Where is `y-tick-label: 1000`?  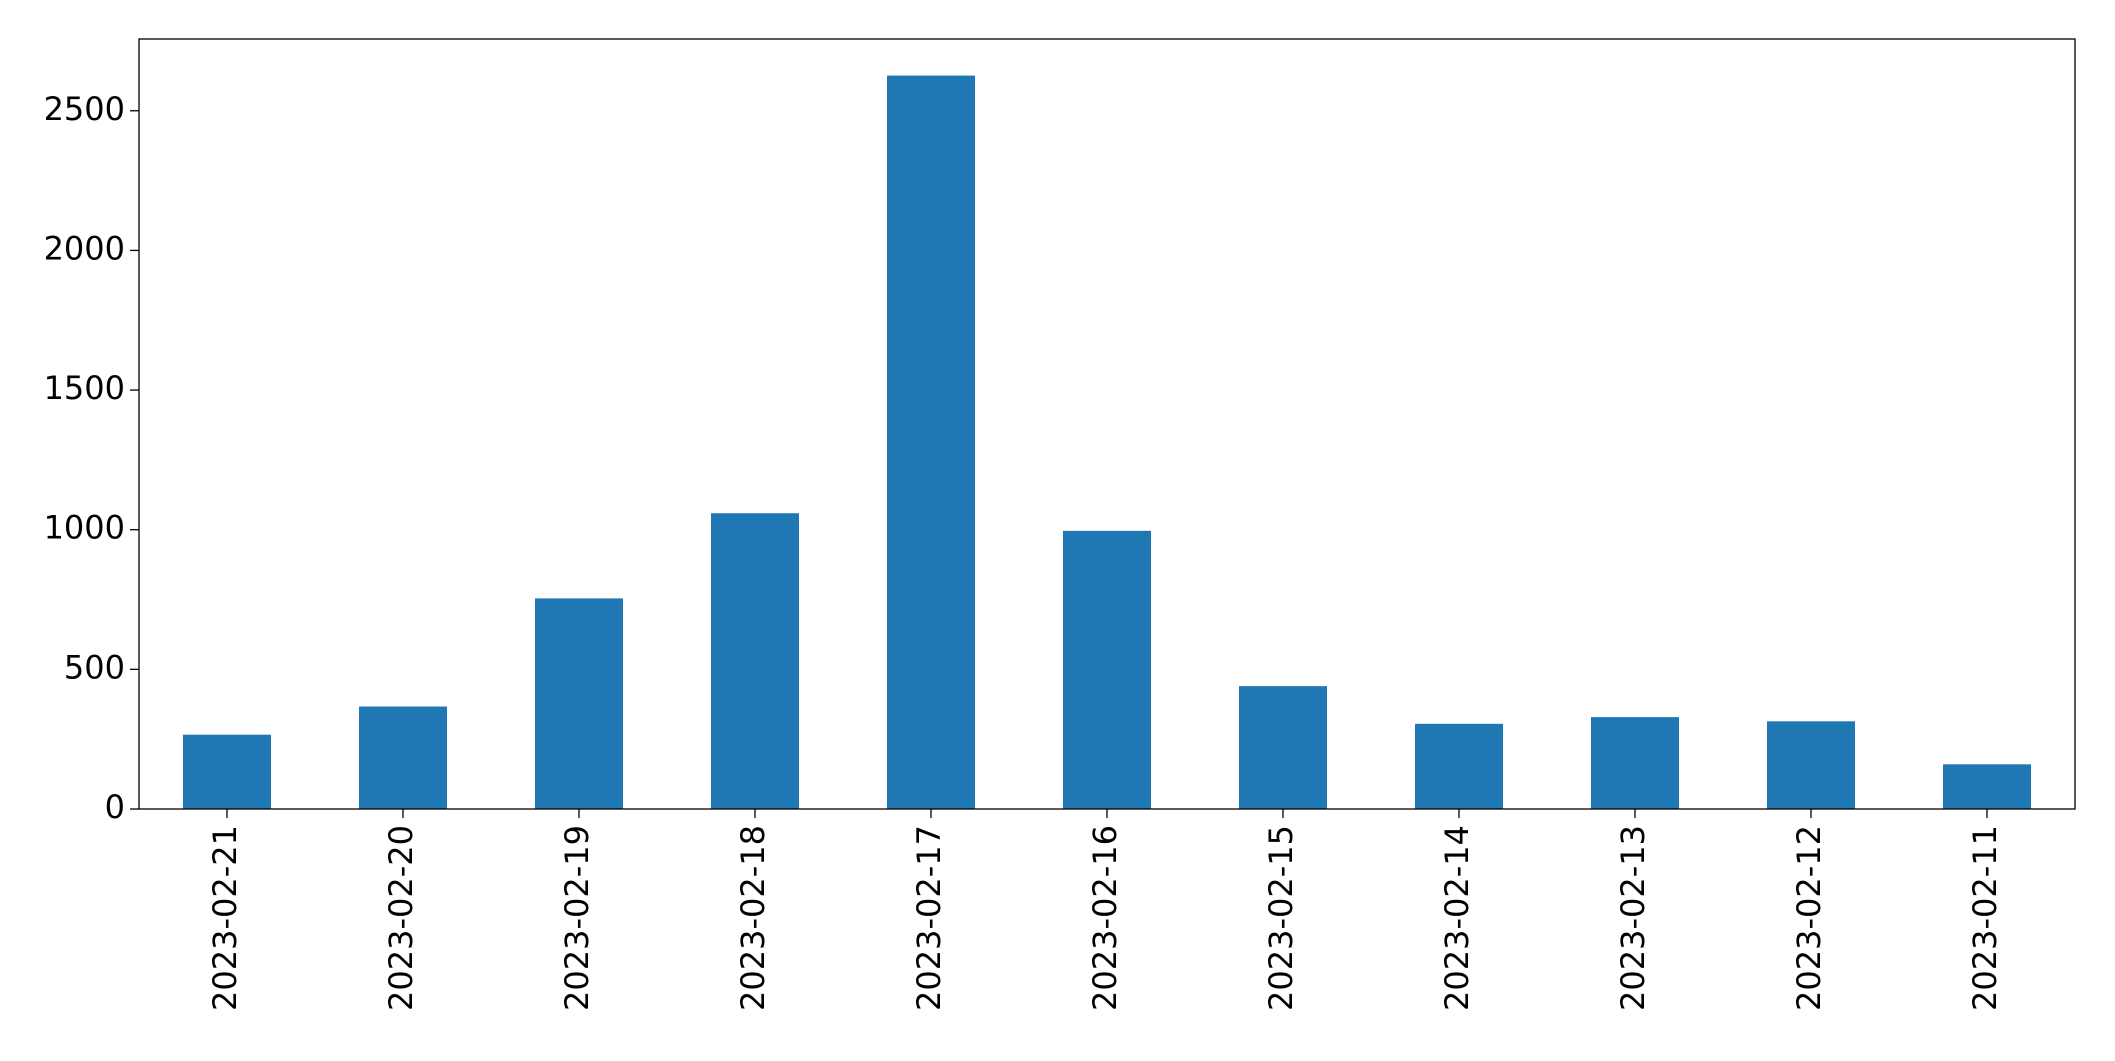
y-tick-label: 1000 is located at coordinates (84, 528).